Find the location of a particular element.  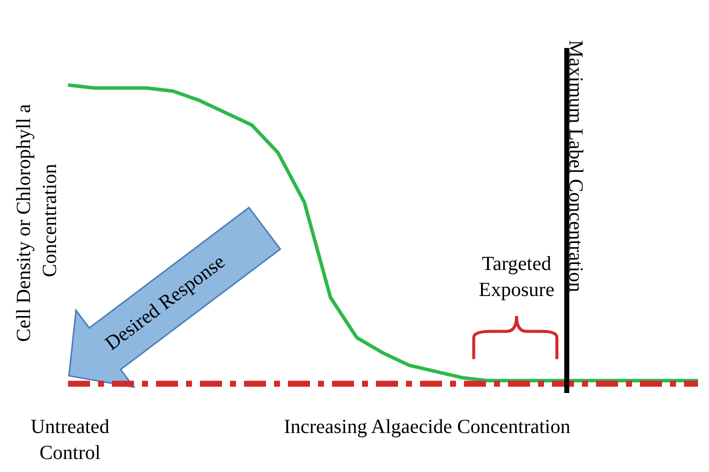

annotation: Maximum Label Concentration is located at coordinates (575, 166).